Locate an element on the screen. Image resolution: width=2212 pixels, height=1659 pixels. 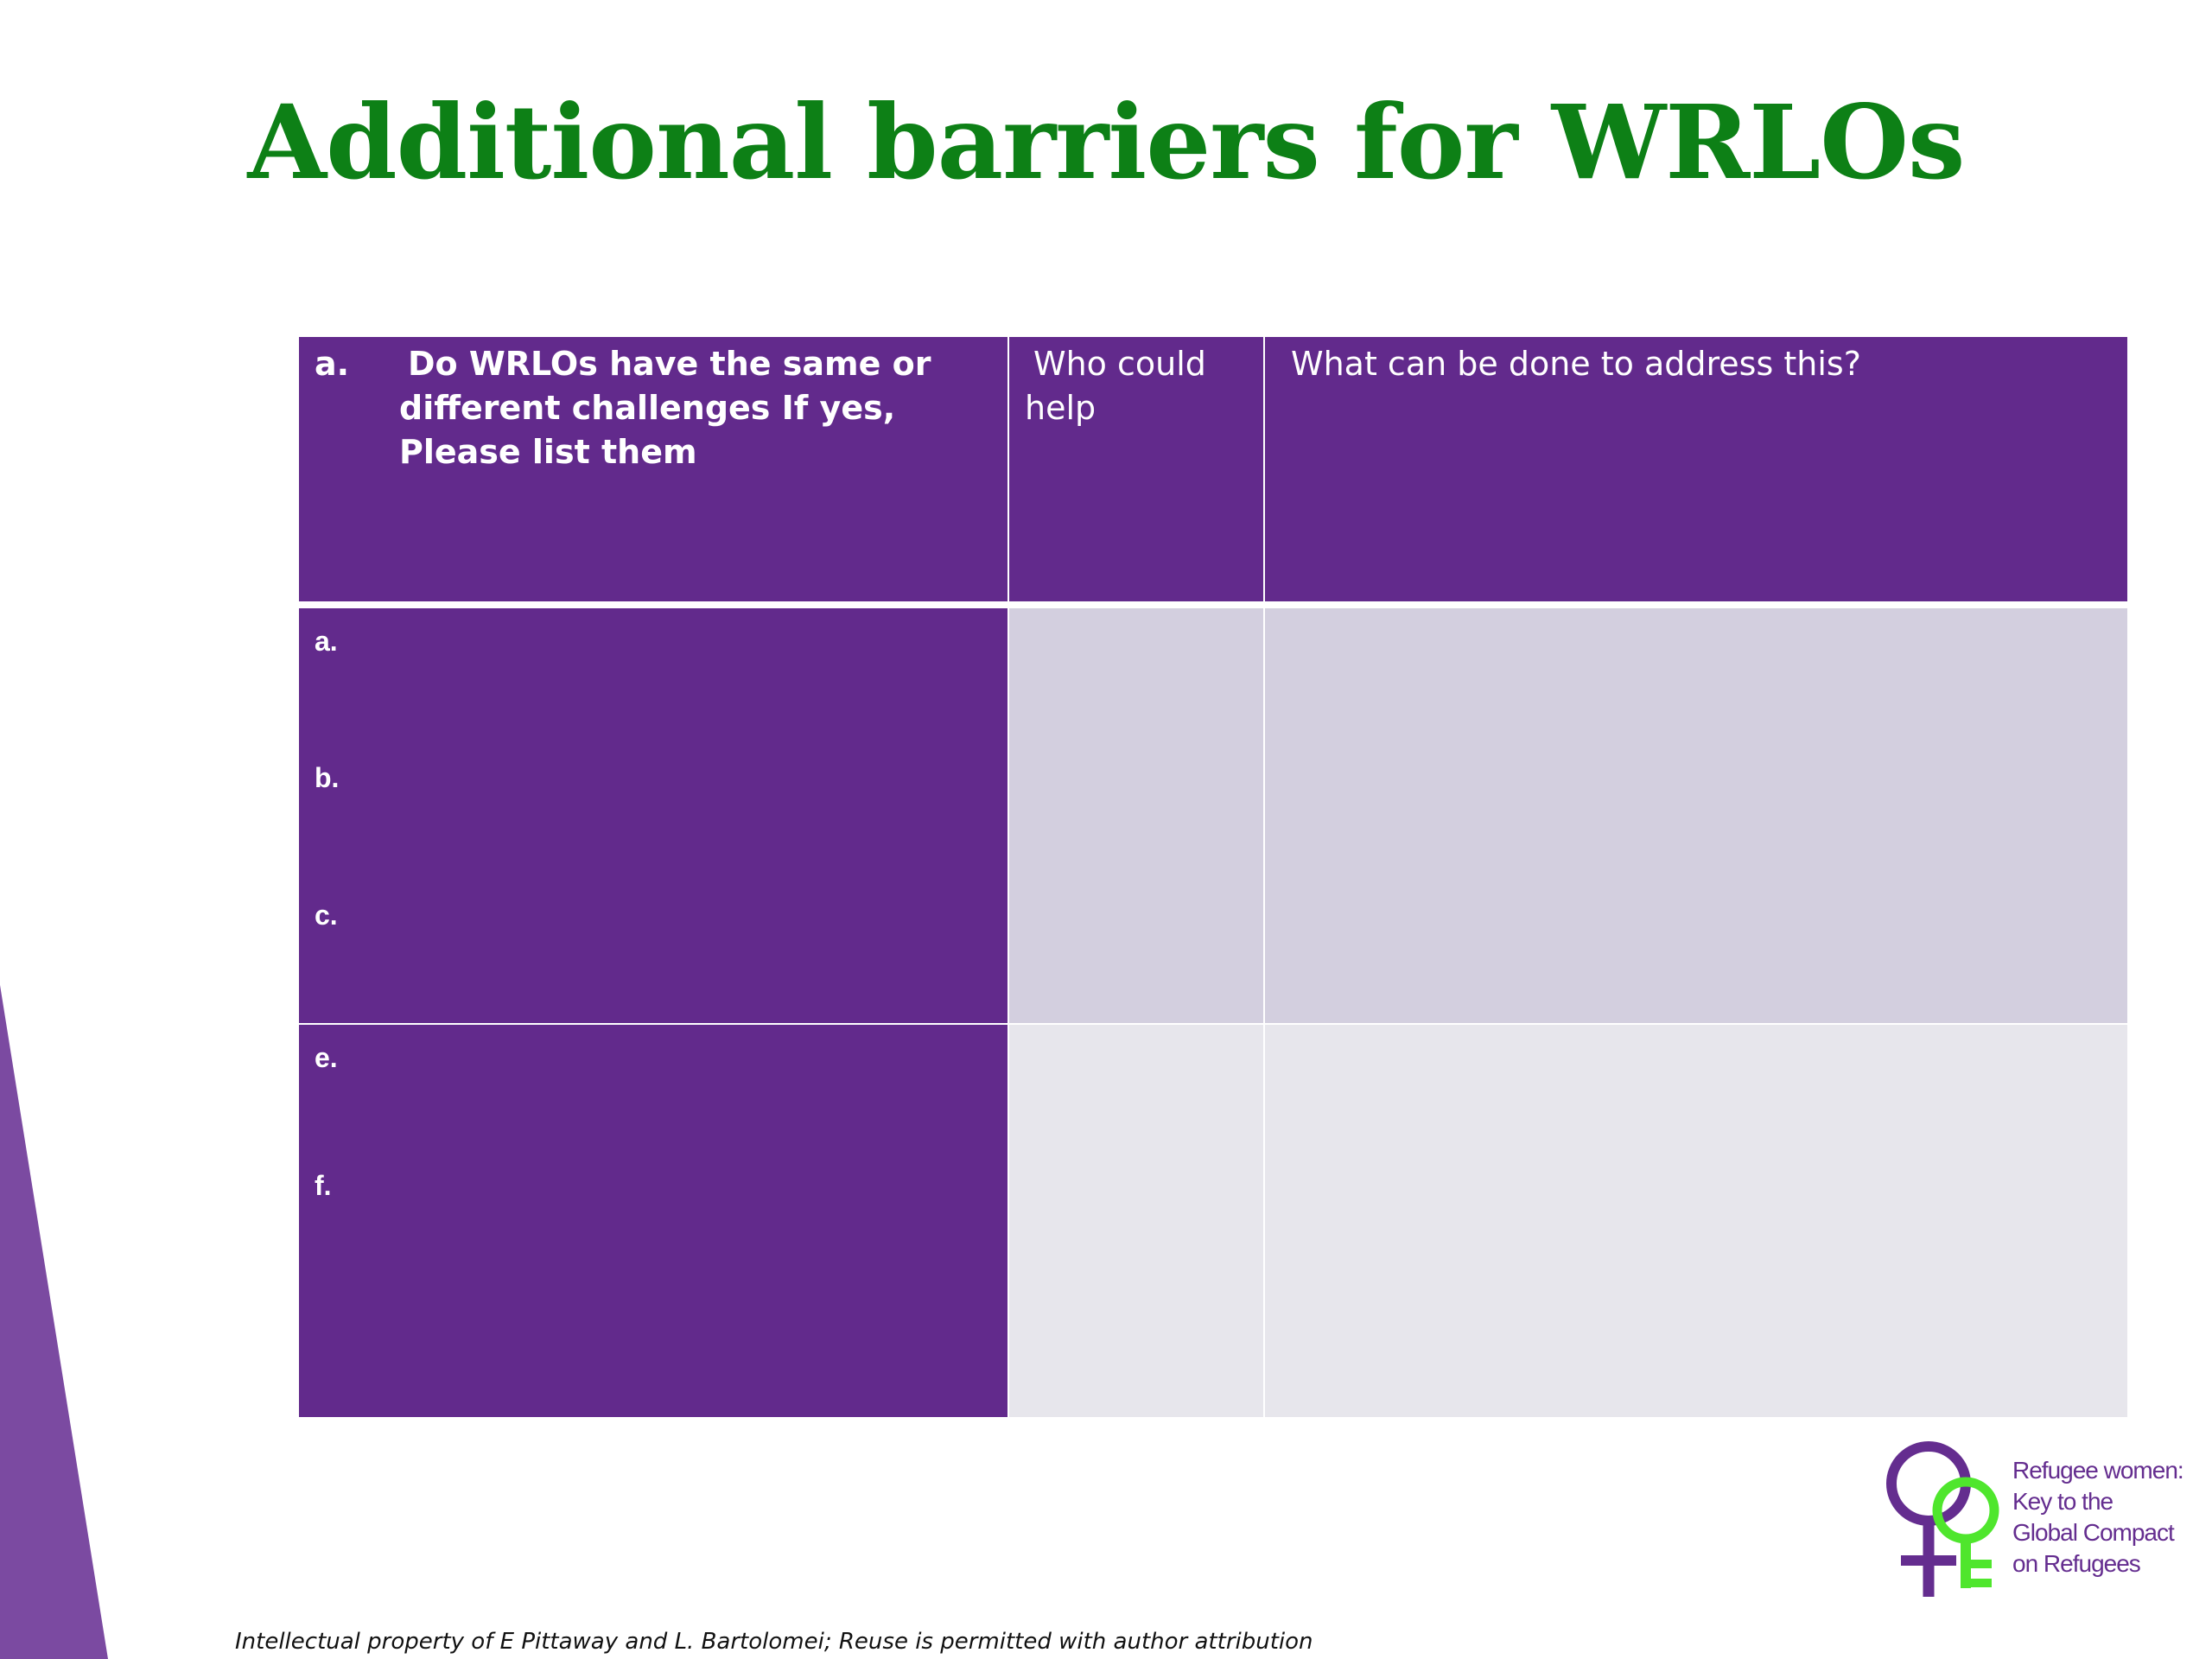
decorative-side-wedge is located at coordinates (54, 1322).